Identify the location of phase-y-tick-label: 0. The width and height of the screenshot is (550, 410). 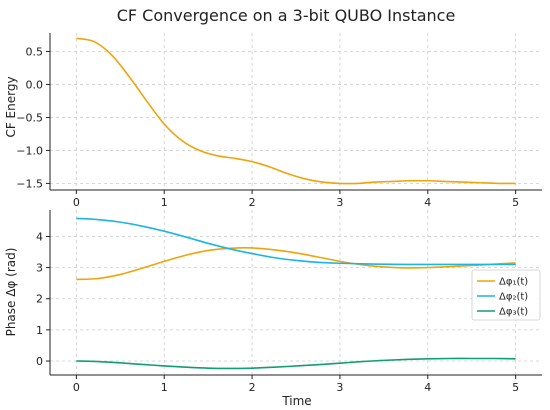
(39, 361).